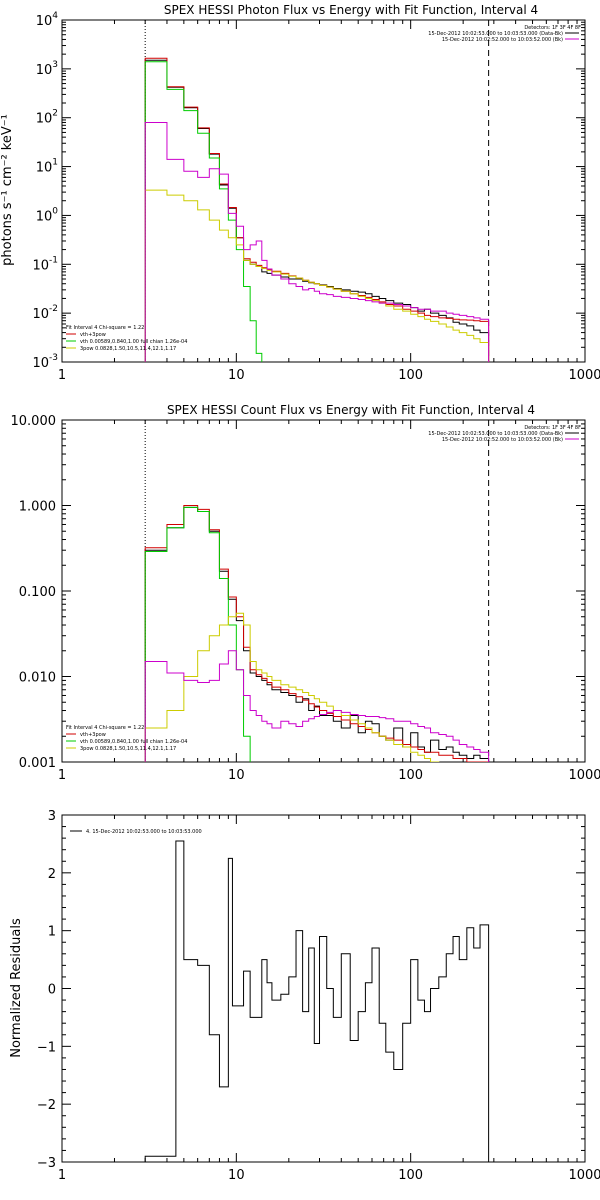 The height and width of the screenshot is (1200, 600). Describe the element at coordinates (47, 118) in the screenshot. I see `y-tick-label: 10²` at that location.